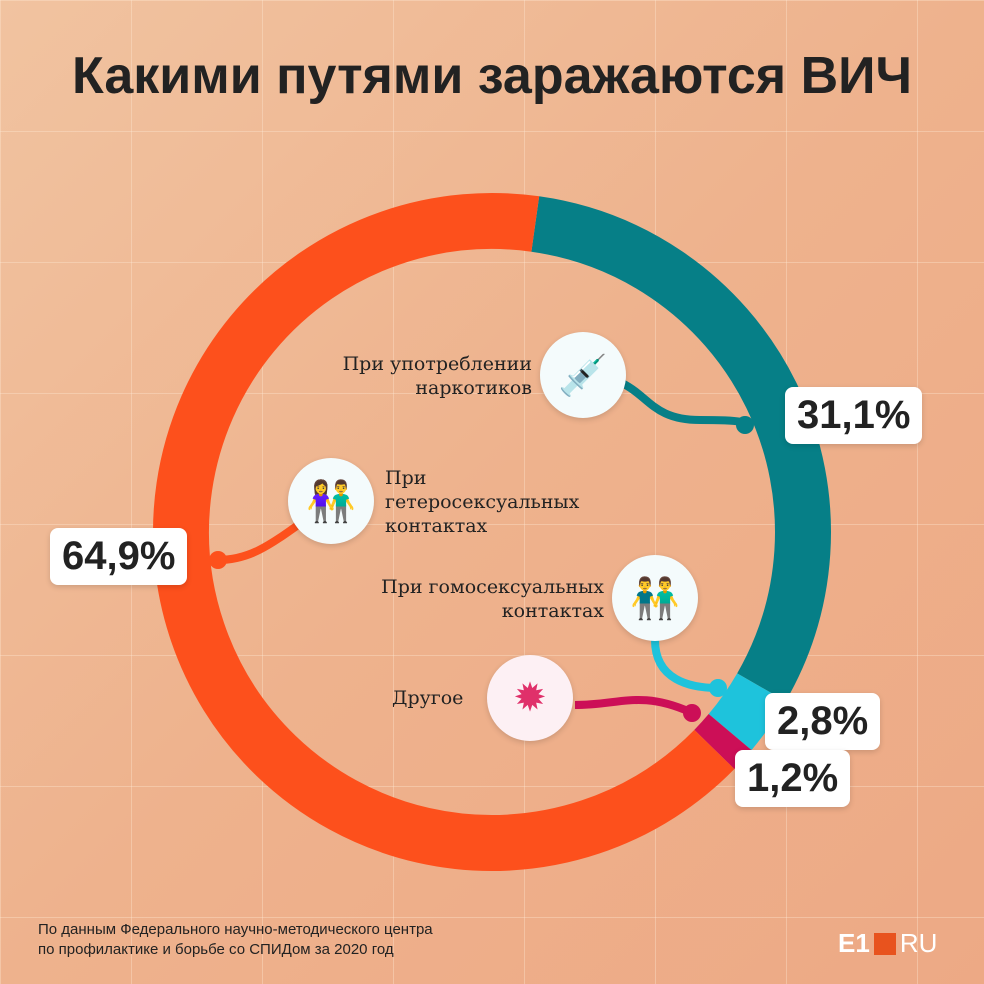  I want to click on value-label-homo: 2,8%, so click(823, 721).